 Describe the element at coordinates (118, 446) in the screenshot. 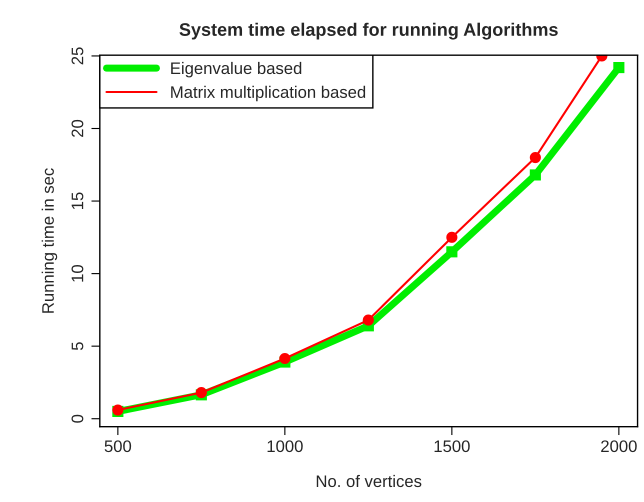

I see `x-tick-label: 500` at that location.